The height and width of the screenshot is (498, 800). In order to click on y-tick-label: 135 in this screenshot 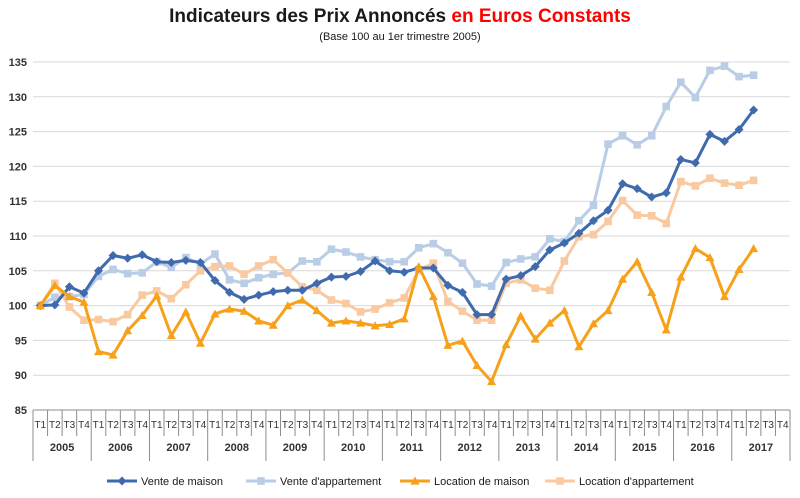, I will do `click(18, 63)`.